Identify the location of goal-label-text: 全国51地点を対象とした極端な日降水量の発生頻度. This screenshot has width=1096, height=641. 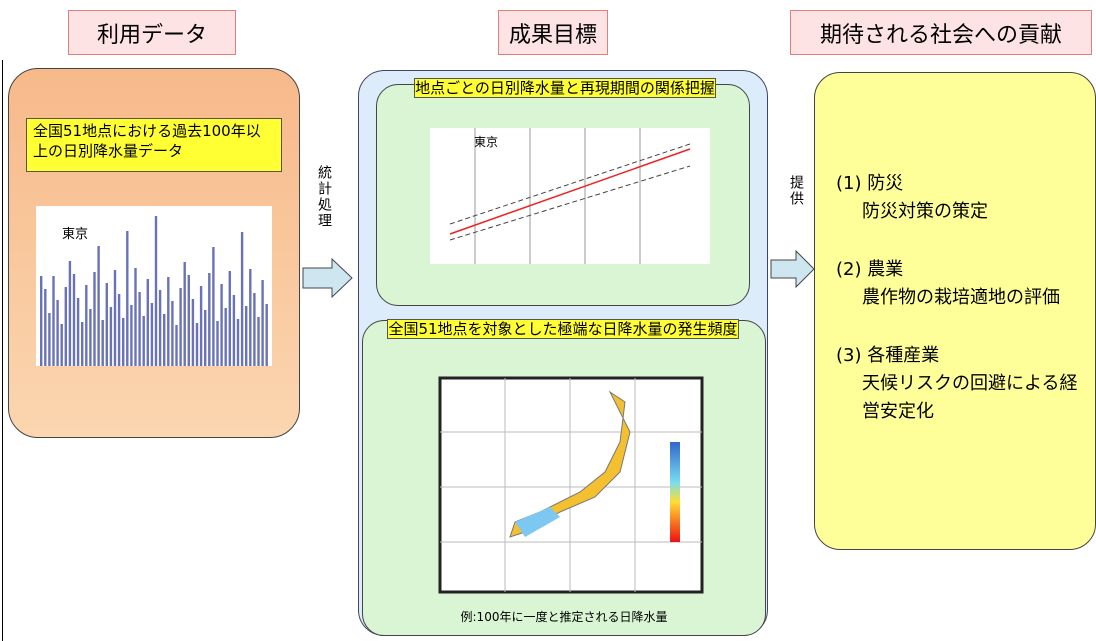
(563, 329).